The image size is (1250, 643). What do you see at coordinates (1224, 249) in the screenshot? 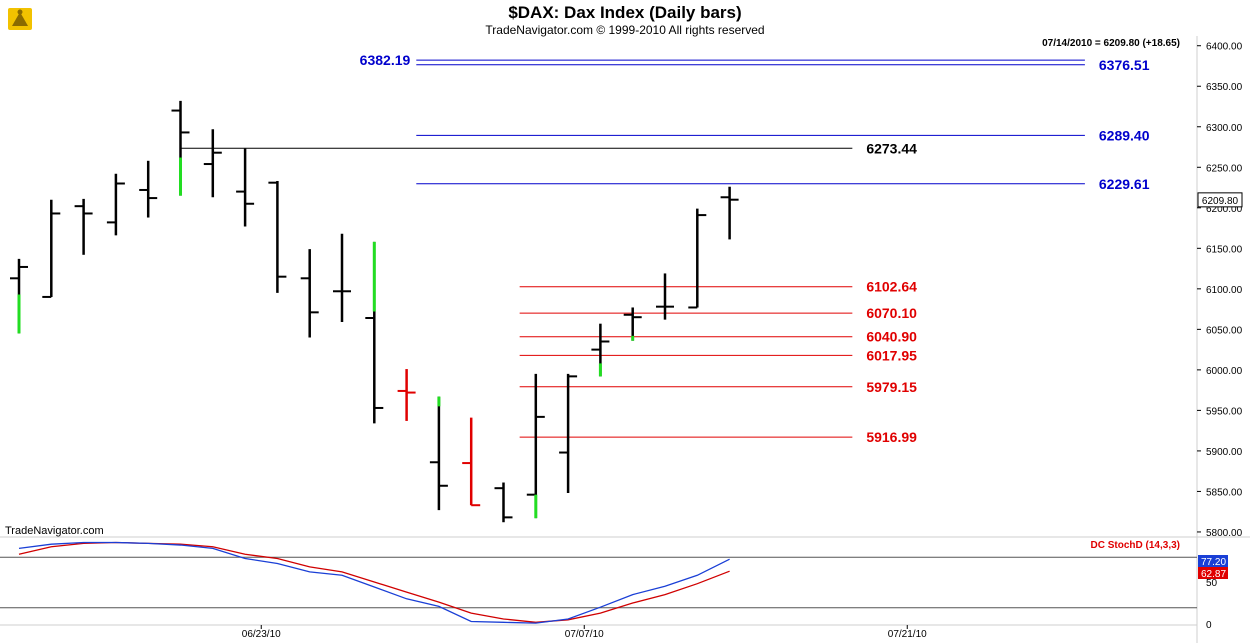
I see `y-tick-label: 6150.00` at bounding box center [1224, 249].